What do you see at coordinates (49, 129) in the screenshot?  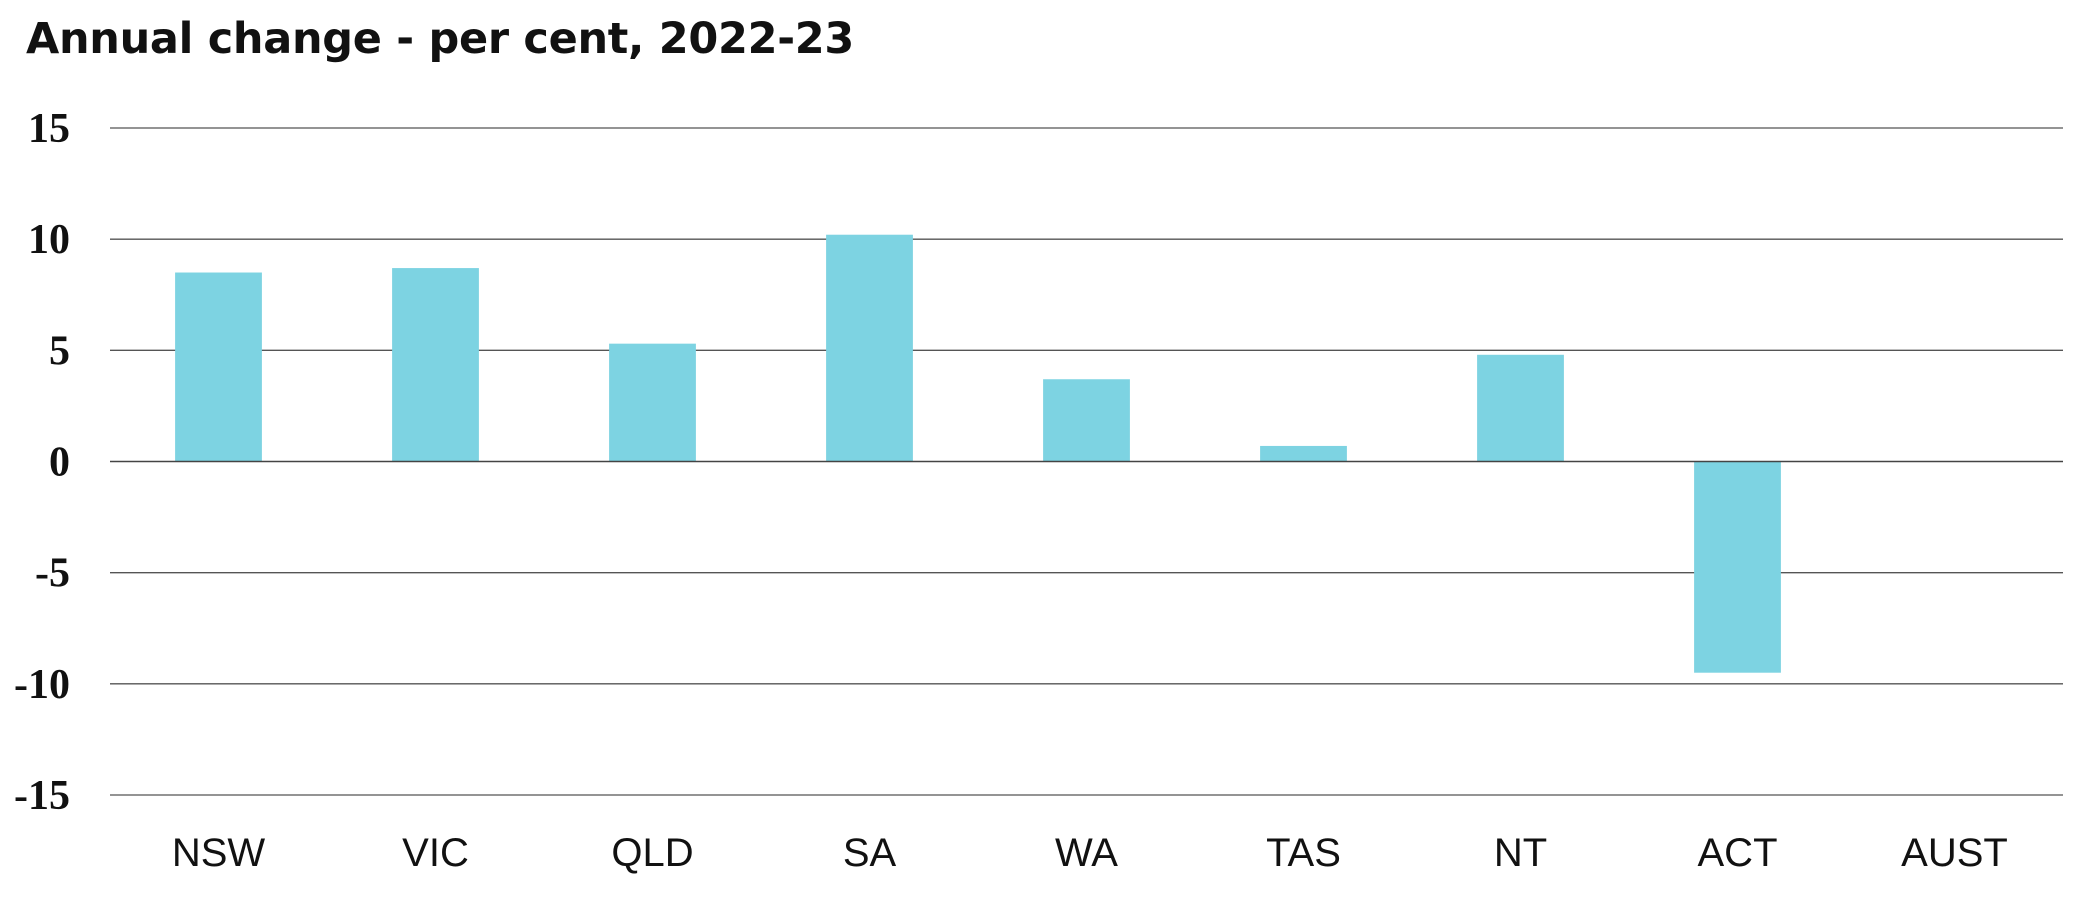 I see `y-tick-label: 15` at bounding box center [49, 129].